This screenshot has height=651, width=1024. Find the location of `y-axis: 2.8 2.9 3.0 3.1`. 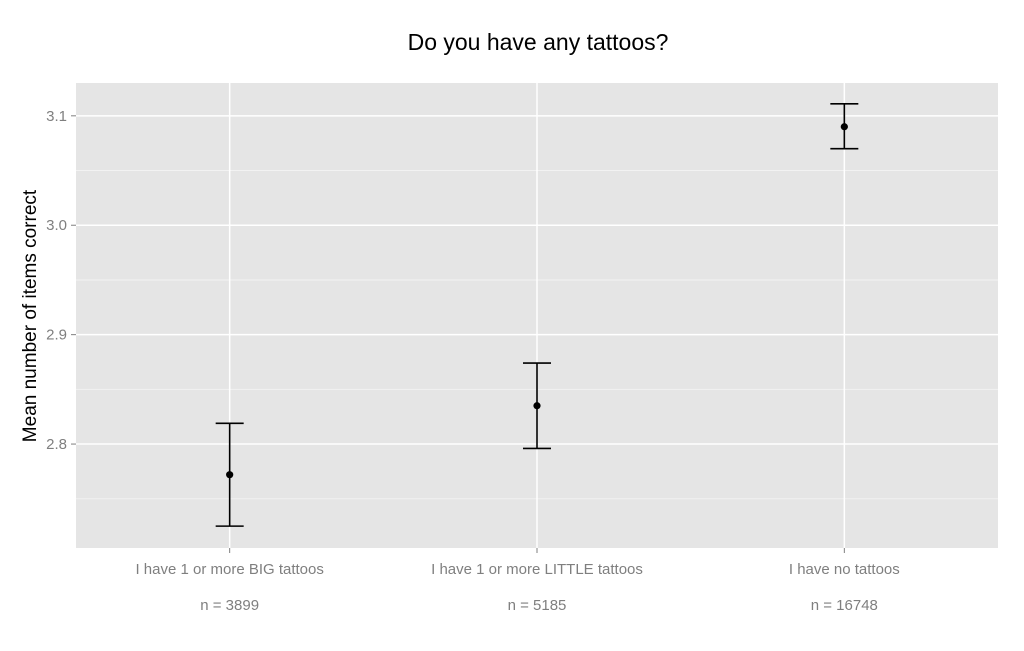

y-axis: 2.8 2.9 3.0 3.1 is located at coordinates (61, 280).